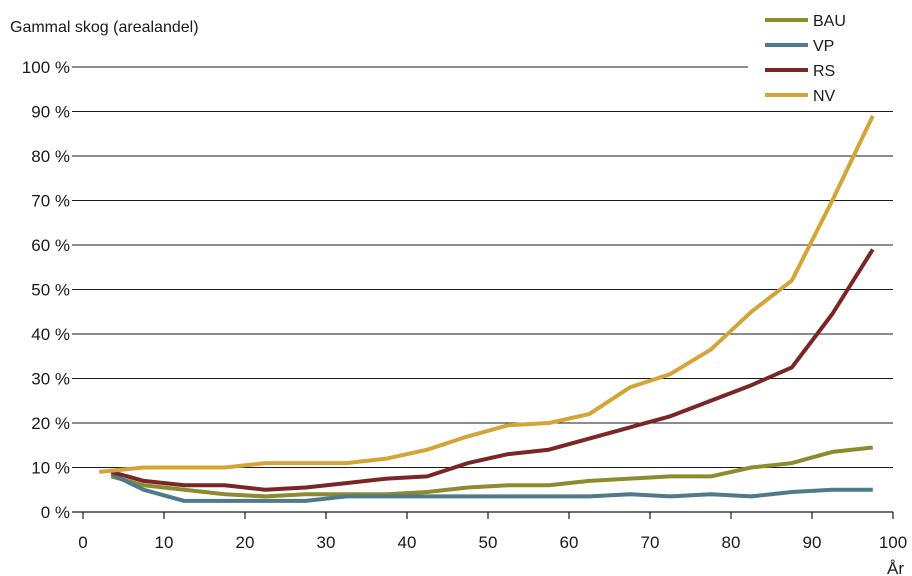  I want to click on x-tick-label-60: 60, so click(569, 542).